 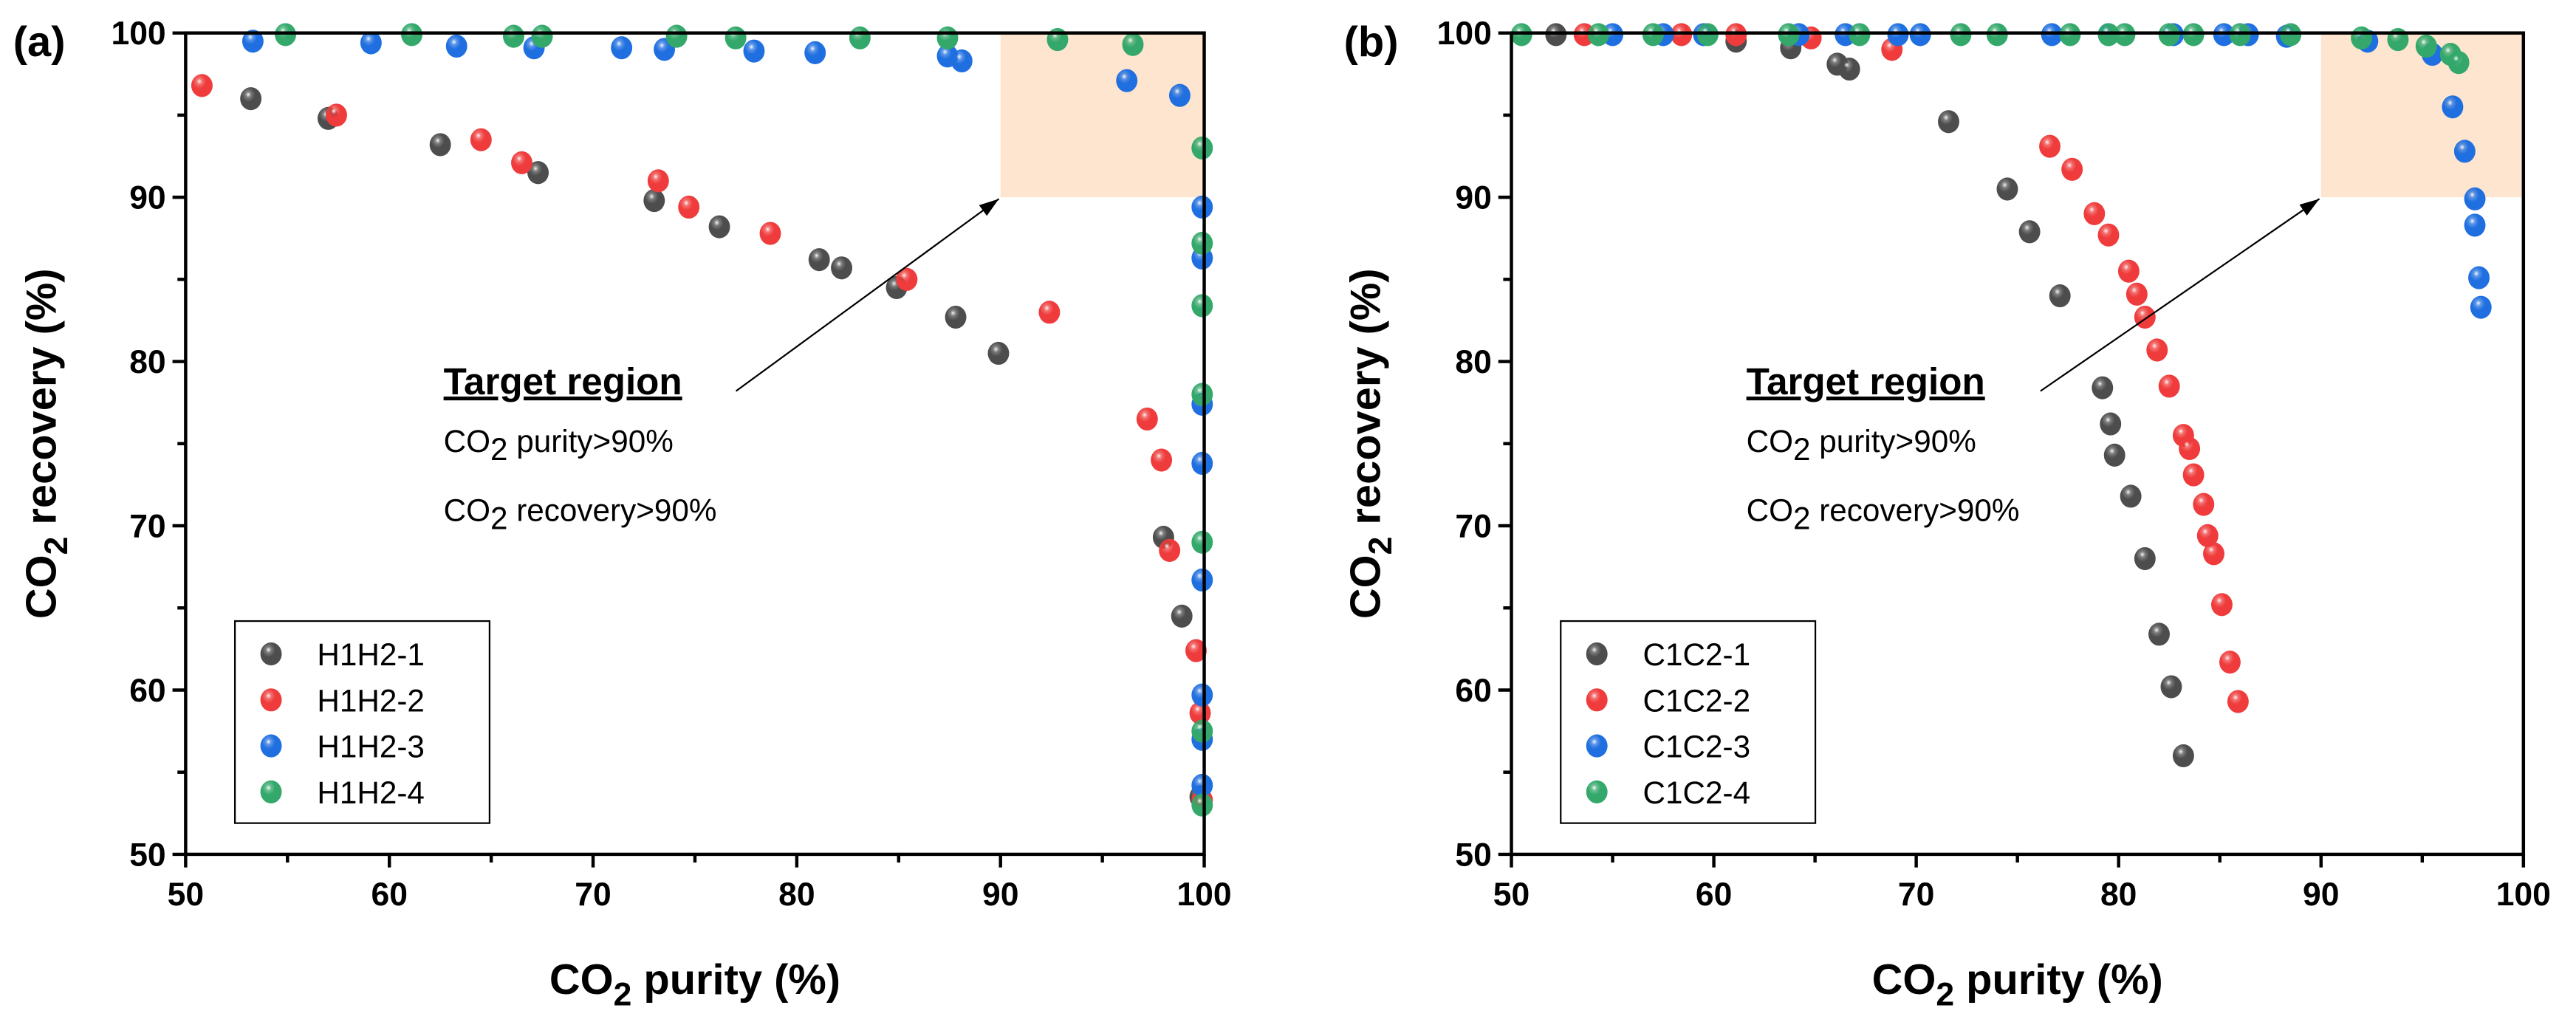 I want to click on legend: C1C2-1 C1C2-2 C1C2-3 C1C2-4, so click(x=1688, y=722).